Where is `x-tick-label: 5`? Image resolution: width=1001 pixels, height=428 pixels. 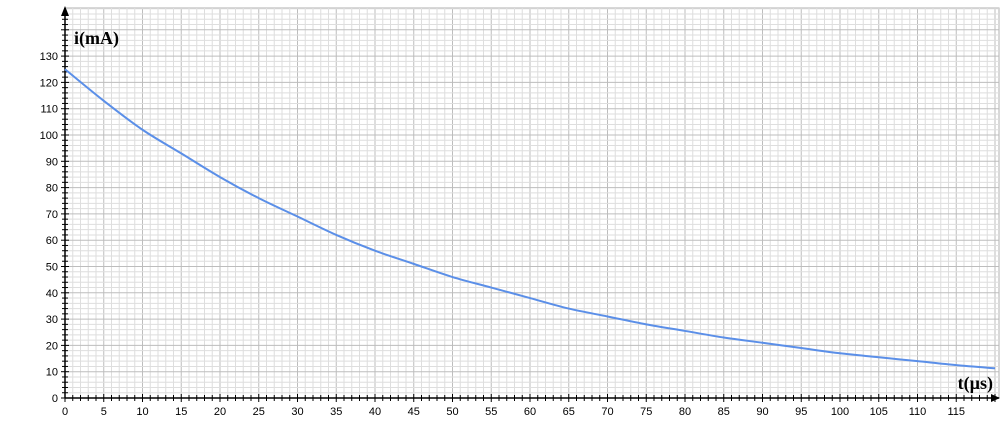 x-tick-label: 5 is located at coordinates (104, 412).